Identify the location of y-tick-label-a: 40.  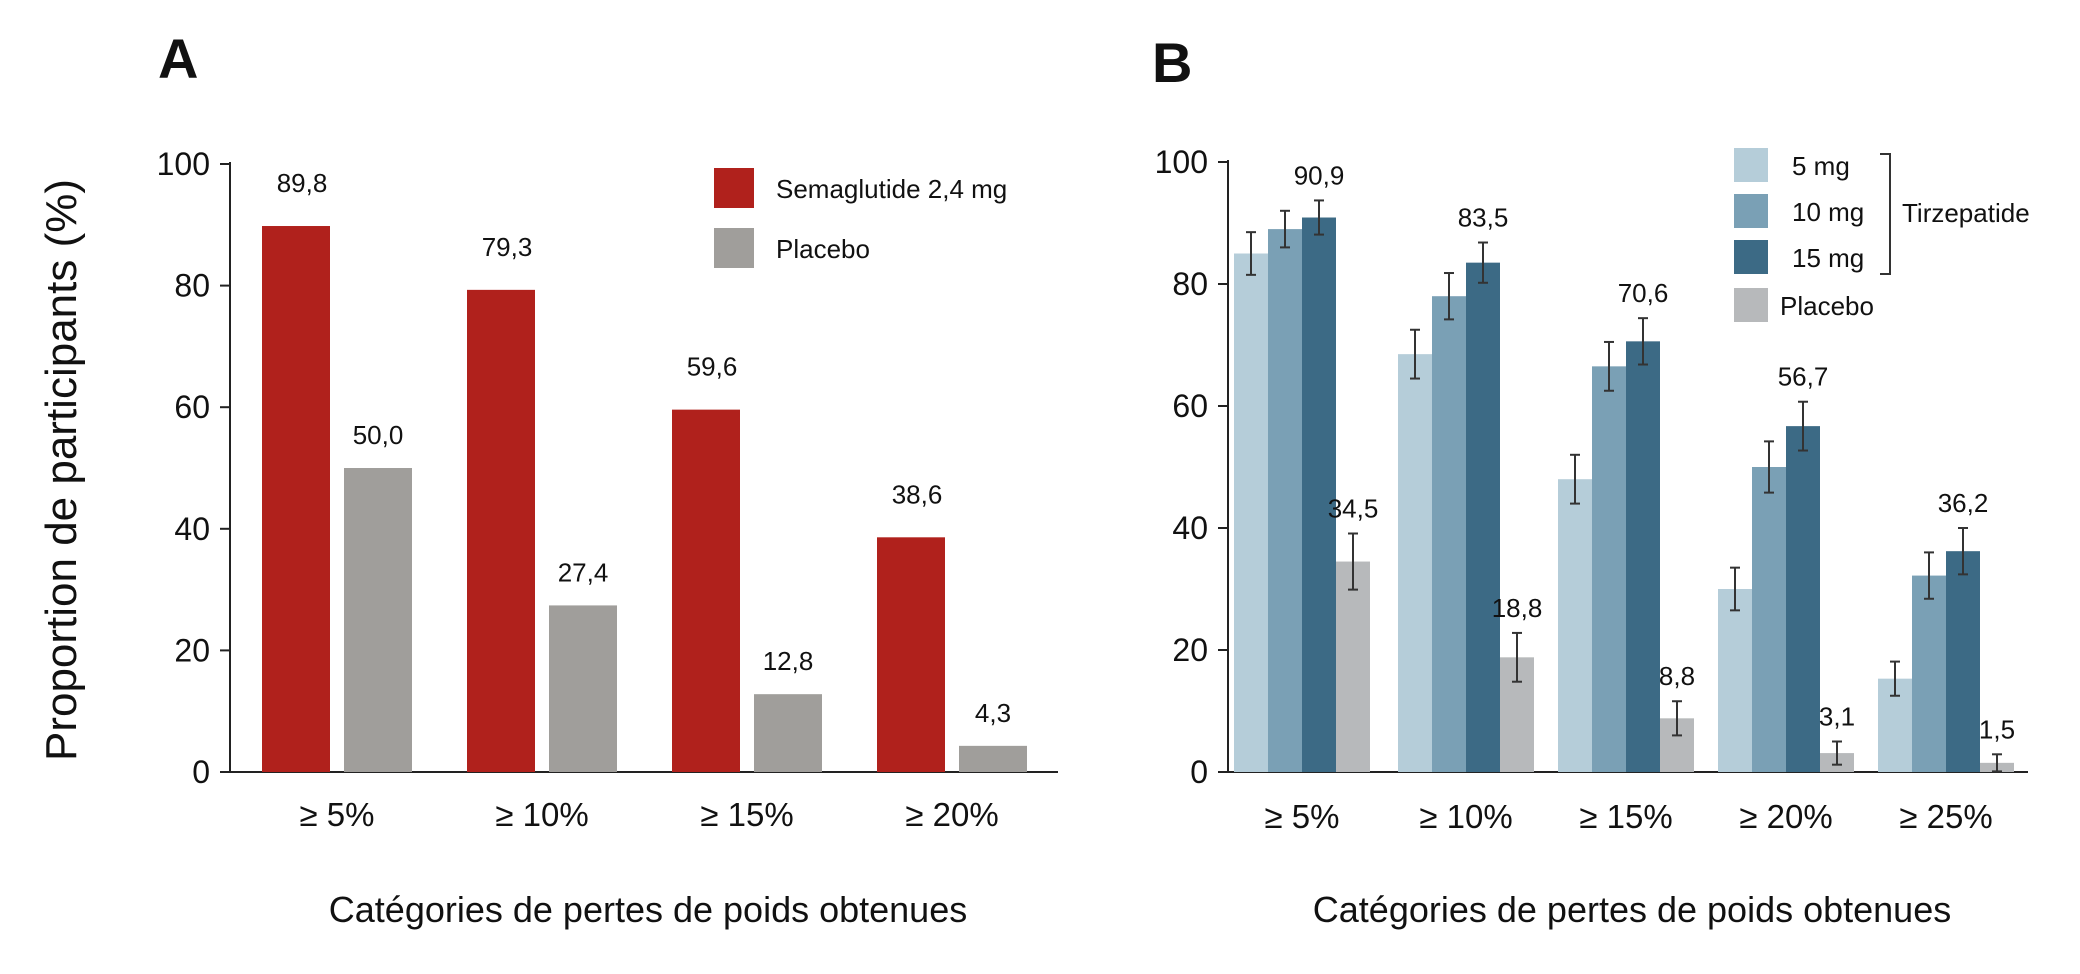
(192, 529).